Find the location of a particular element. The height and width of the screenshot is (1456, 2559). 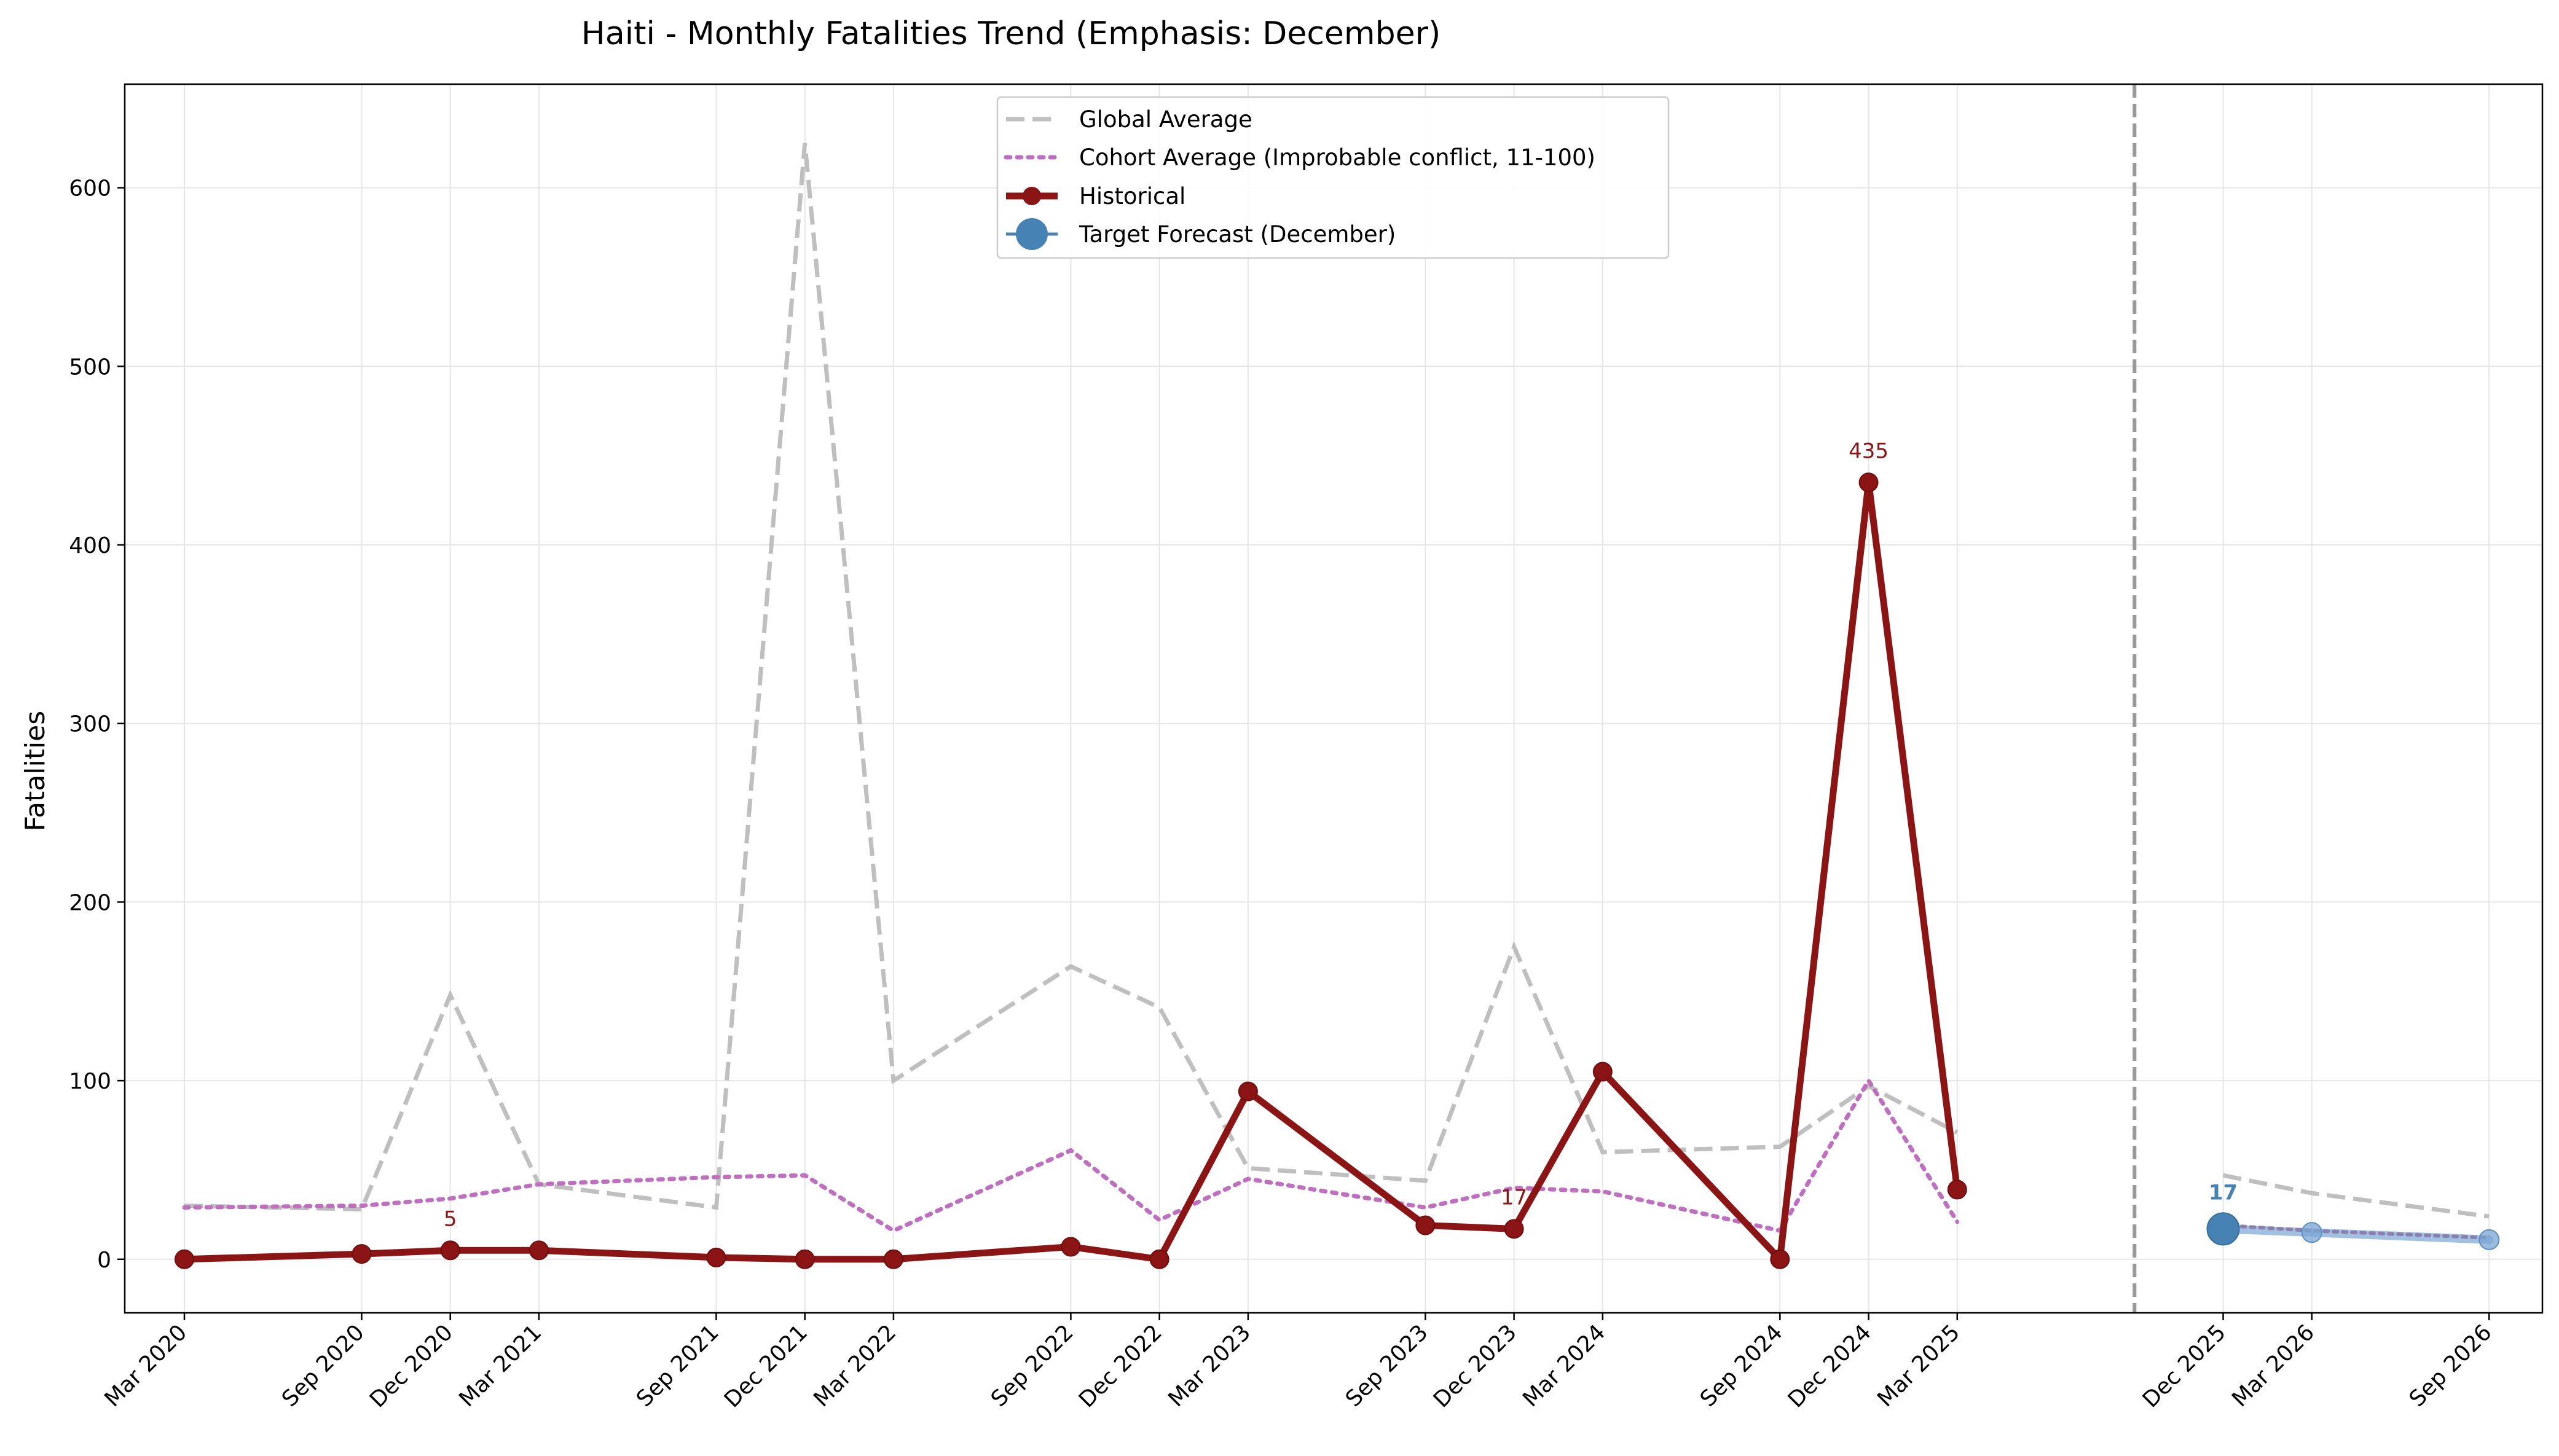

legend-box is located at coordinates (1333, 177).